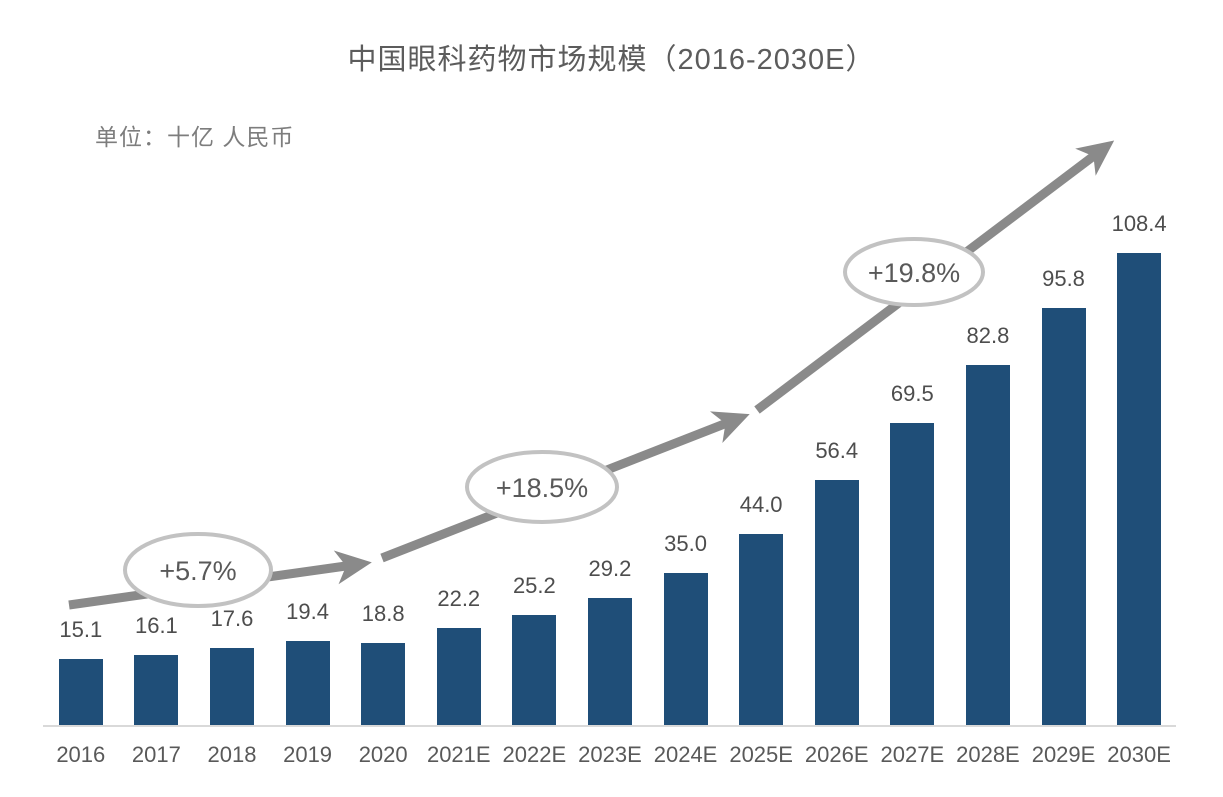 This screenshot has height=797, width=1223. I want to click on x-axis-tick-label: 2019, so click(308, 754).